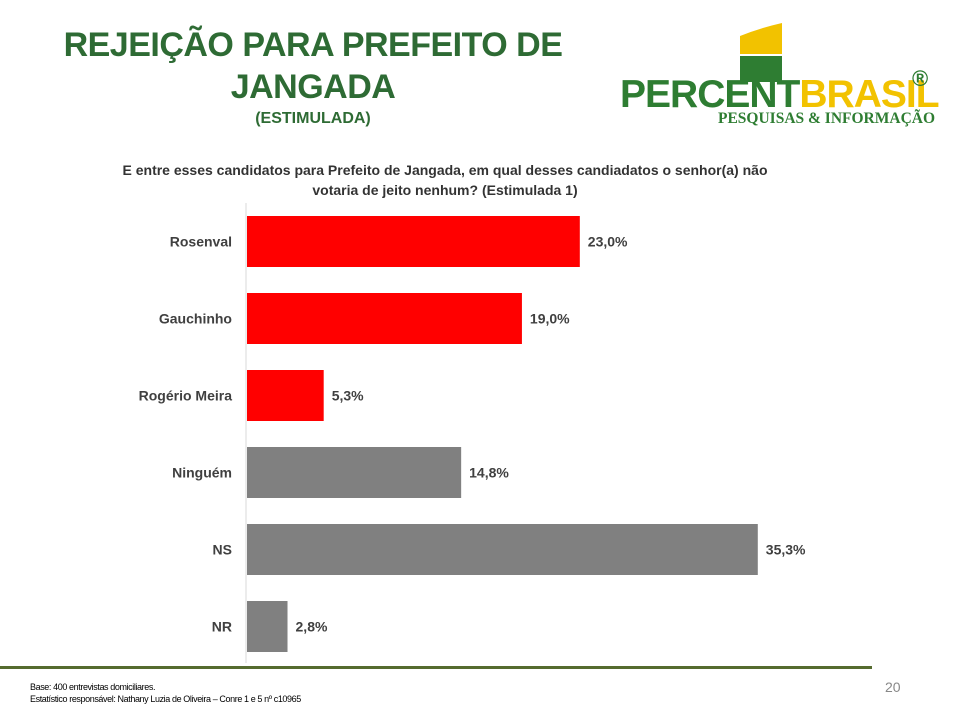 The image size is (960, 720). What do you see at coordinates (93, 687) in the screenshot?
I see `footnote-base: Base: 400 entrevistas domiciliares.` at bounding box center [93, 687].